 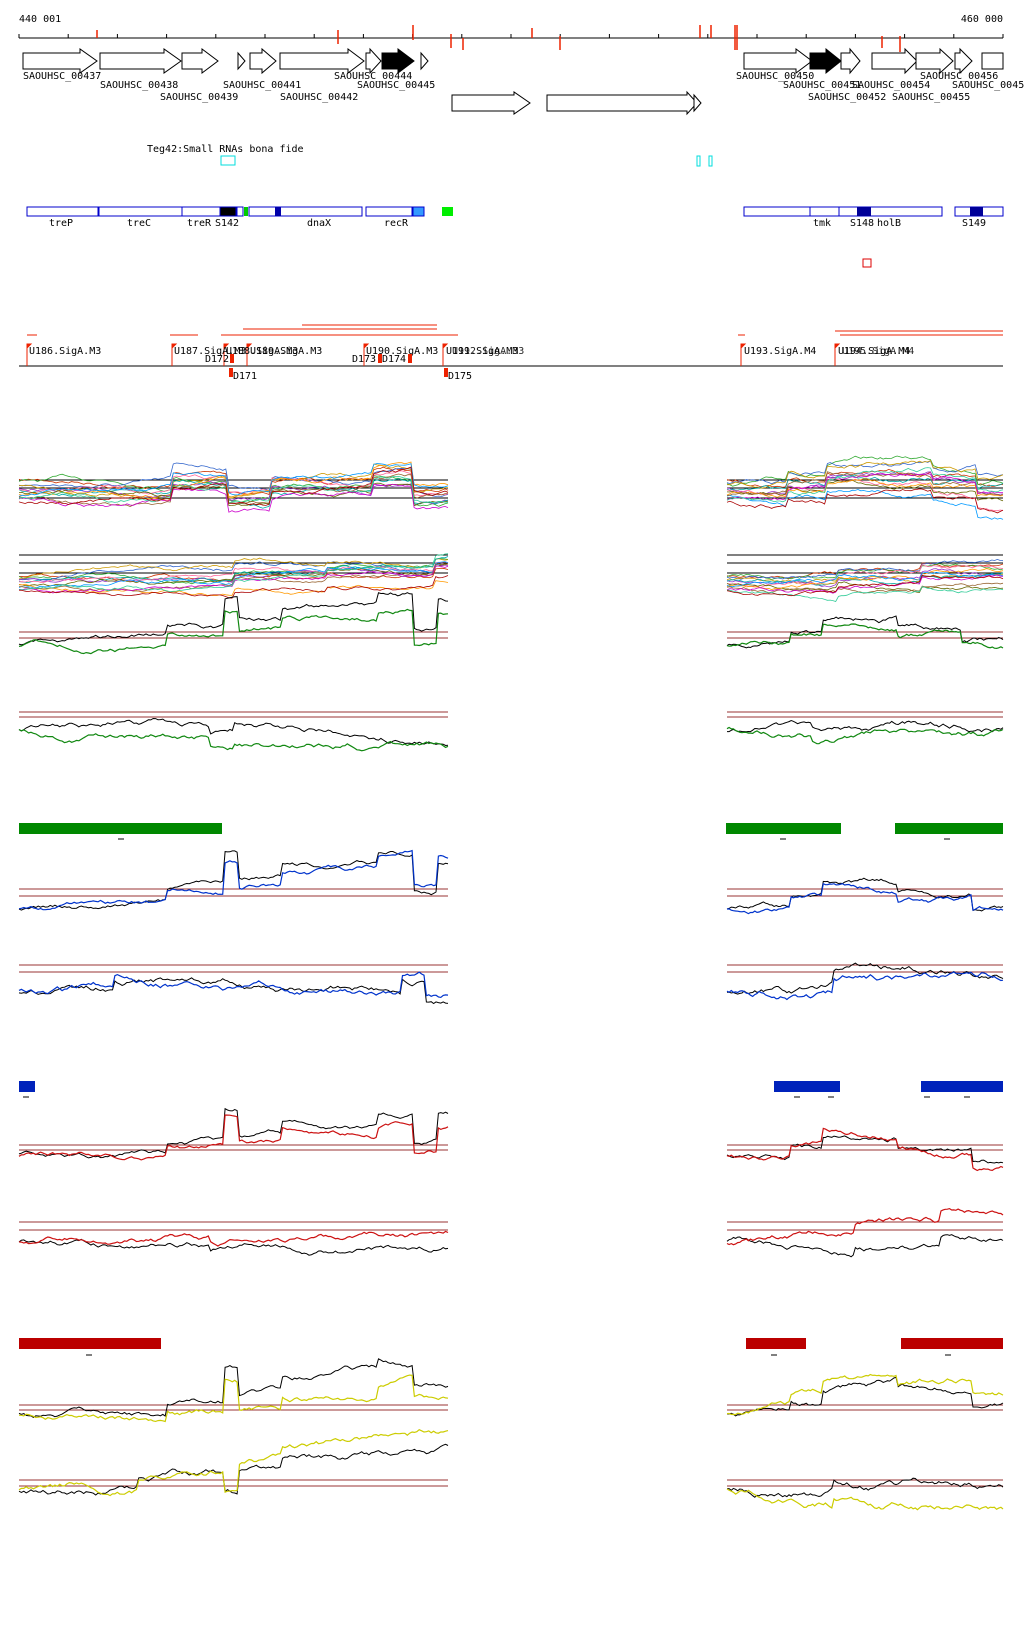 What do you see at coordinates (199, 223) in the screenshot?
I see `operon-label: treR` at bounding box center [199, 223].